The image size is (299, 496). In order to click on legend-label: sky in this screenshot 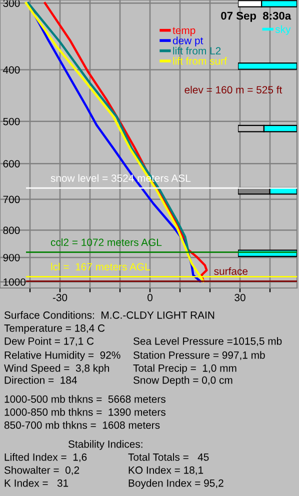, I will do `click(283, 30)`.